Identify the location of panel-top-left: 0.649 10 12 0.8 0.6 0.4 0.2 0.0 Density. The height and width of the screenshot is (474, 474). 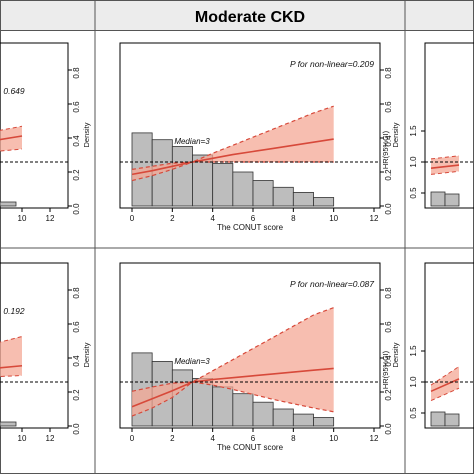
(45, 132).